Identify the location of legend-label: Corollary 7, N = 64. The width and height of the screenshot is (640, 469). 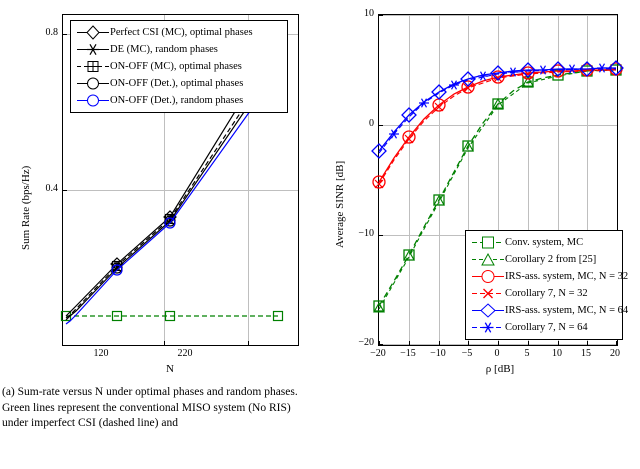
(546, 327).